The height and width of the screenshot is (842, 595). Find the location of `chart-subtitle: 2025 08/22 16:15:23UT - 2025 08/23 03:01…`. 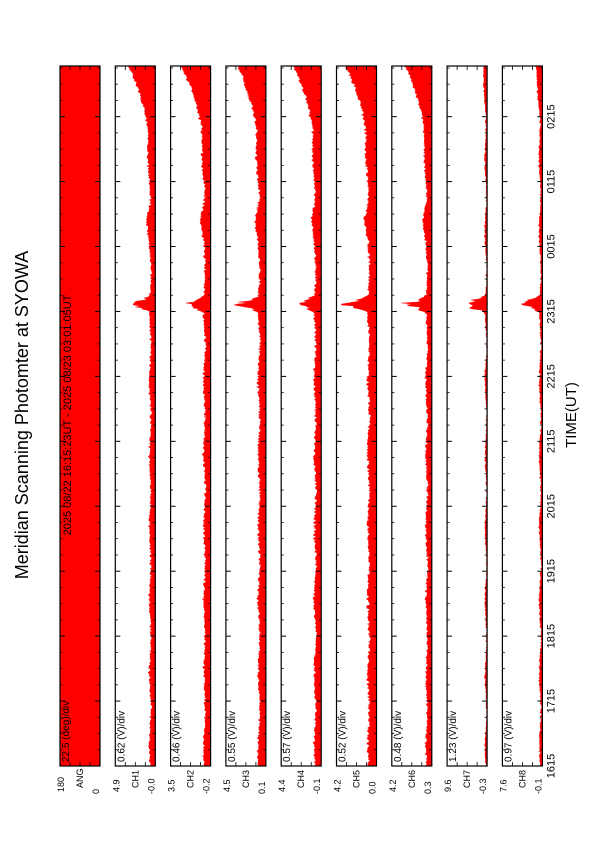

chart-subtitle: 2025 08/22 16:15:23UT - 2025 08/23 03:01… is located at coordinates (68, 414).